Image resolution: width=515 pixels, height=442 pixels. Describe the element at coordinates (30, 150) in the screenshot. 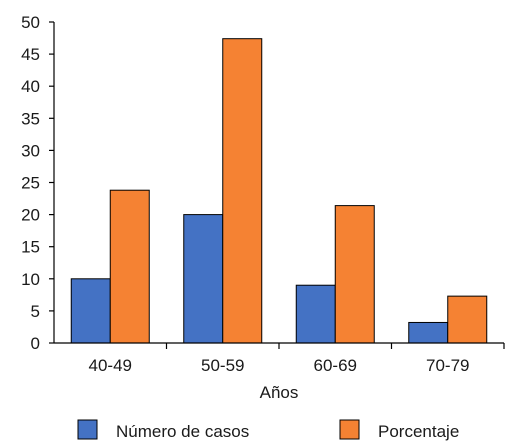

I see `y-tick-label: 30` at that location.